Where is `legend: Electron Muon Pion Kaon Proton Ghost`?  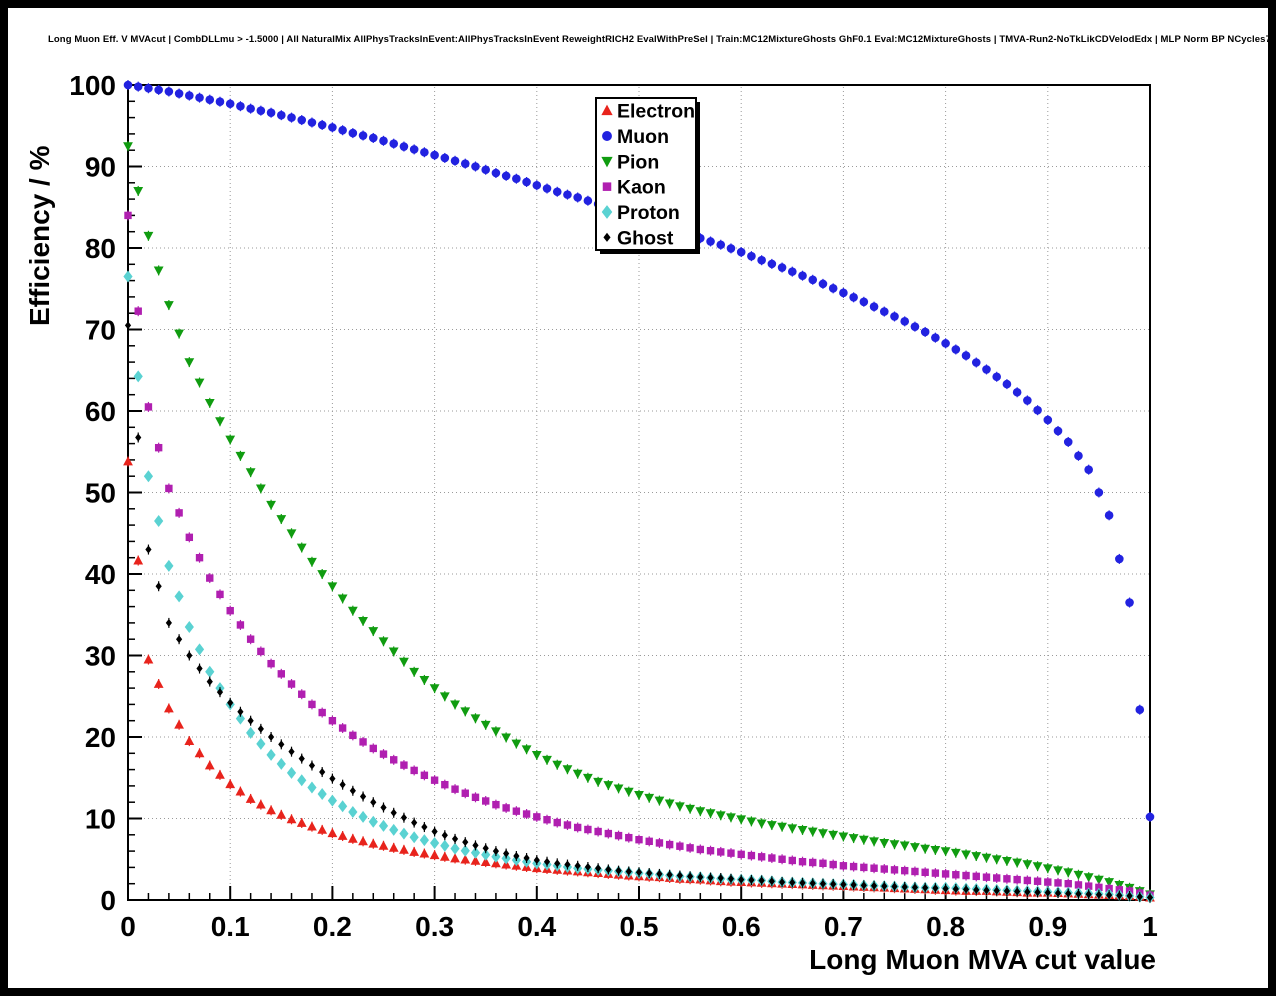
legend: Electron Muon Pion Kaon Proton Ghost is located at coordinates (647, 175).